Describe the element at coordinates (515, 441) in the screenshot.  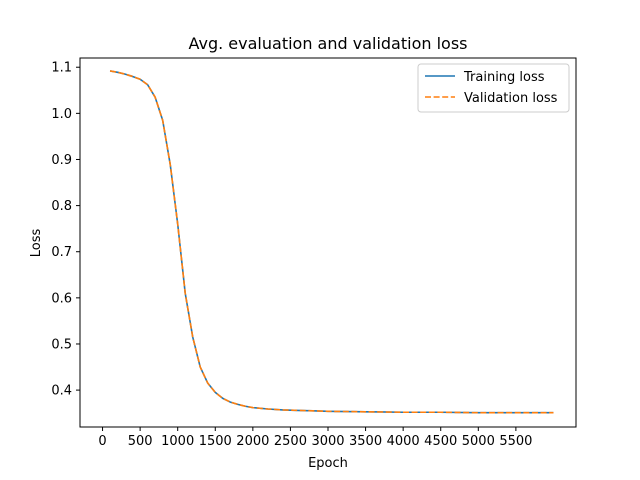
I see `x-tick-label: 5500` at that location.